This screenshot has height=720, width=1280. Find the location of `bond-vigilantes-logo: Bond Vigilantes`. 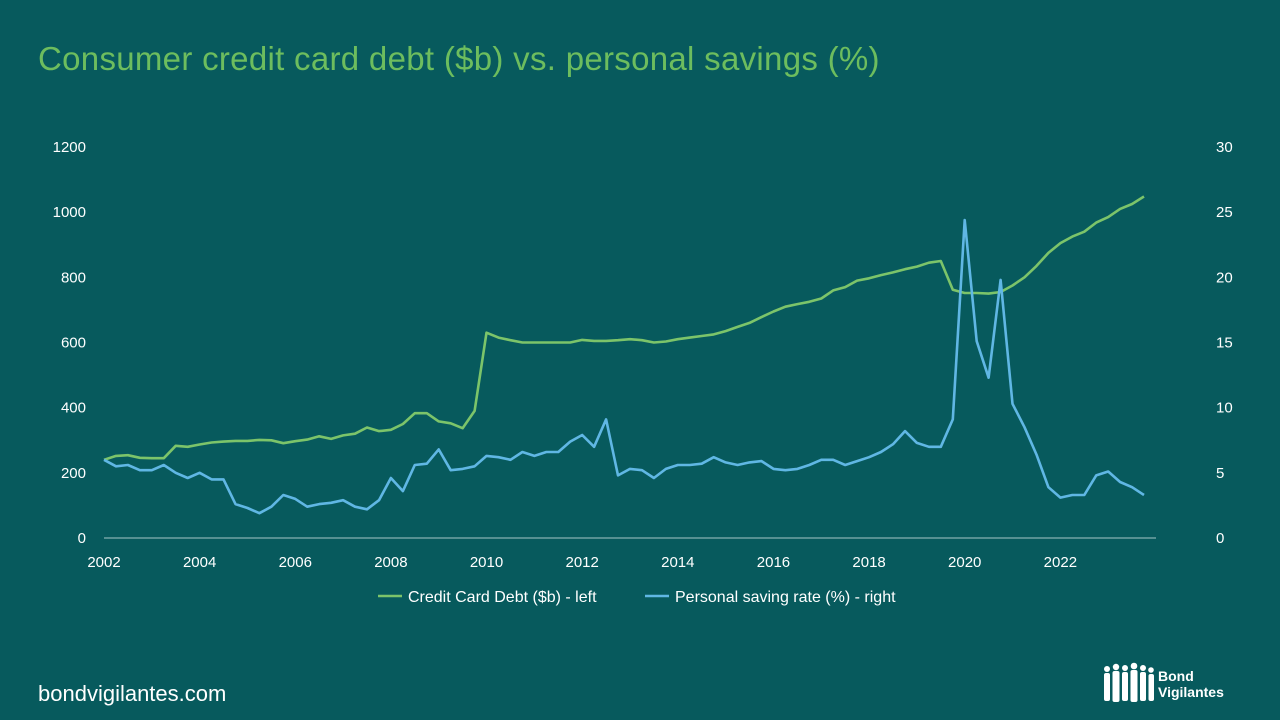

bond-vigilantes-logo: Bond Vigilantes is located at coordinates (1172, 685).